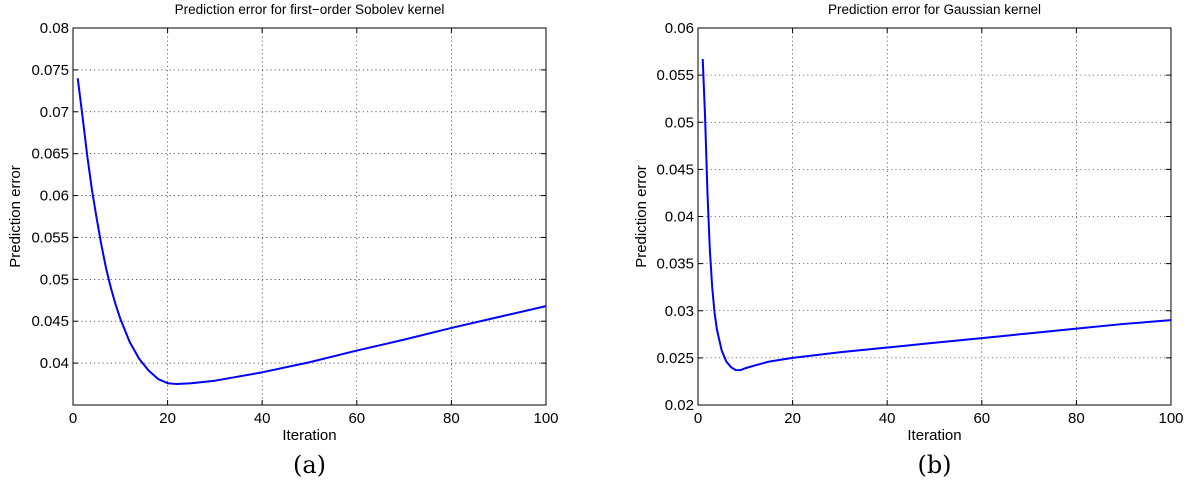 Image resolution: width=1193 pixels, height=488 pixels. I want to click on y-tick-label: 0.02, so click(679, 405).